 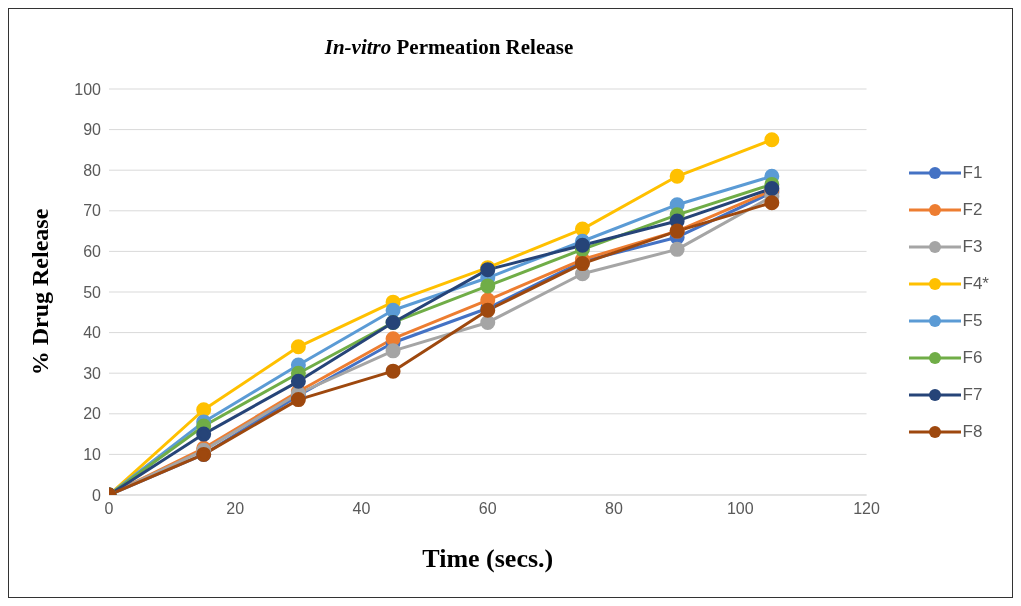 I want to click on y-tick-label: 70, so click(x=92, y=211).